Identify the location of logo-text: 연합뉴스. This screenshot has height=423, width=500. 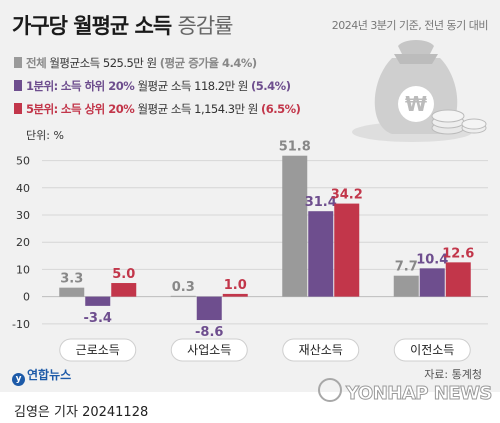
(49, 375).